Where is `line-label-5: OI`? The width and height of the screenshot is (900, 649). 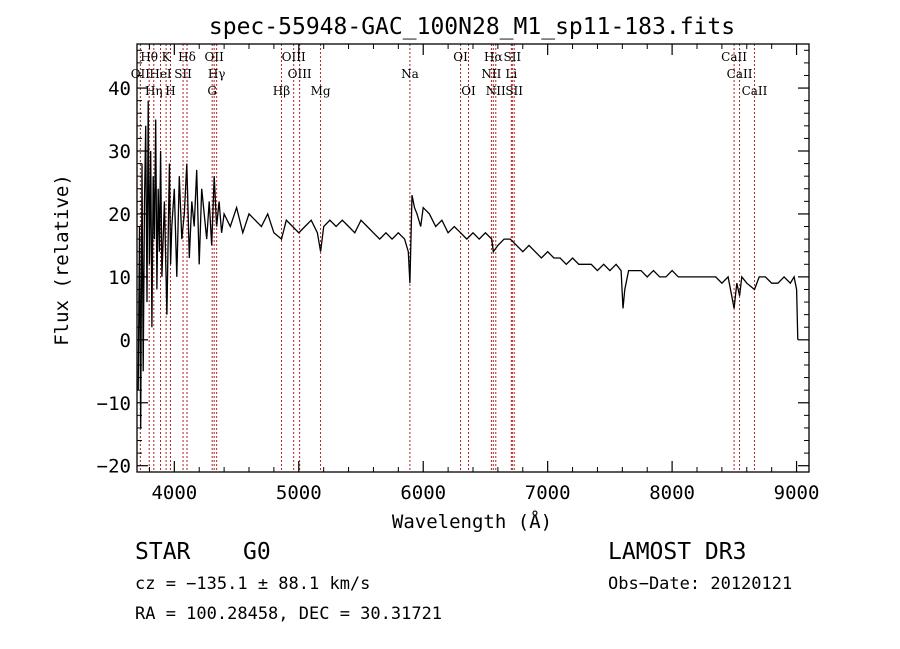 line-label-5: OI is located at coordinates (460, 57).